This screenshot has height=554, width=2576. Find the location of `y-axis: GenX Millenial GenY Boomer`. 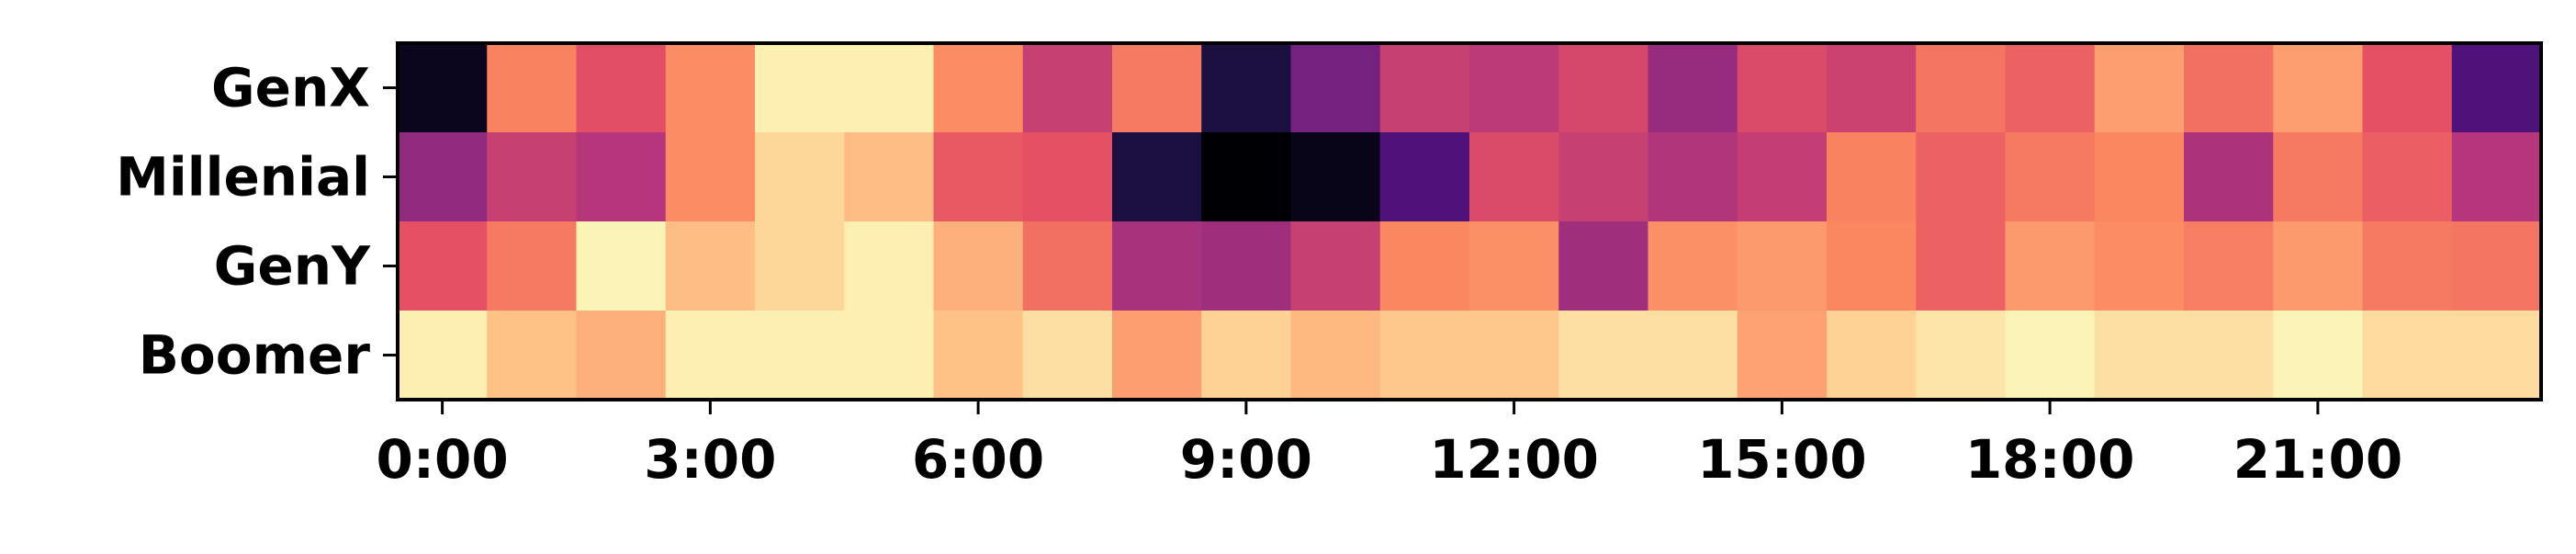

y-axis: GenX Millenial GenY Boomer is located at coordinates (257, 222).